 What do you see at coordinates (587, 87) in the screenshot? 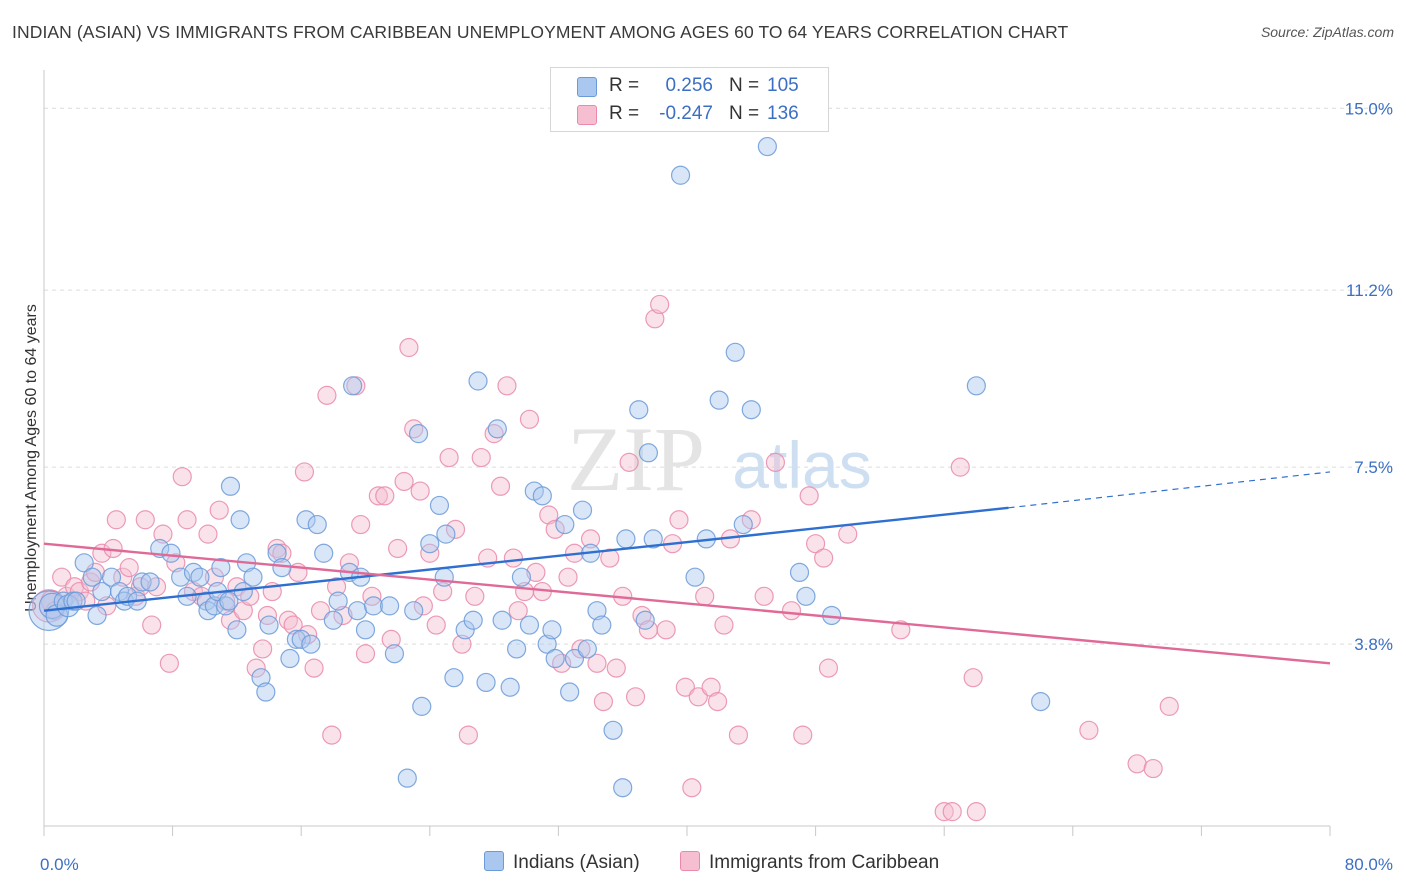
I see `legend-swatch-blue` at bounding box center [587, 87].